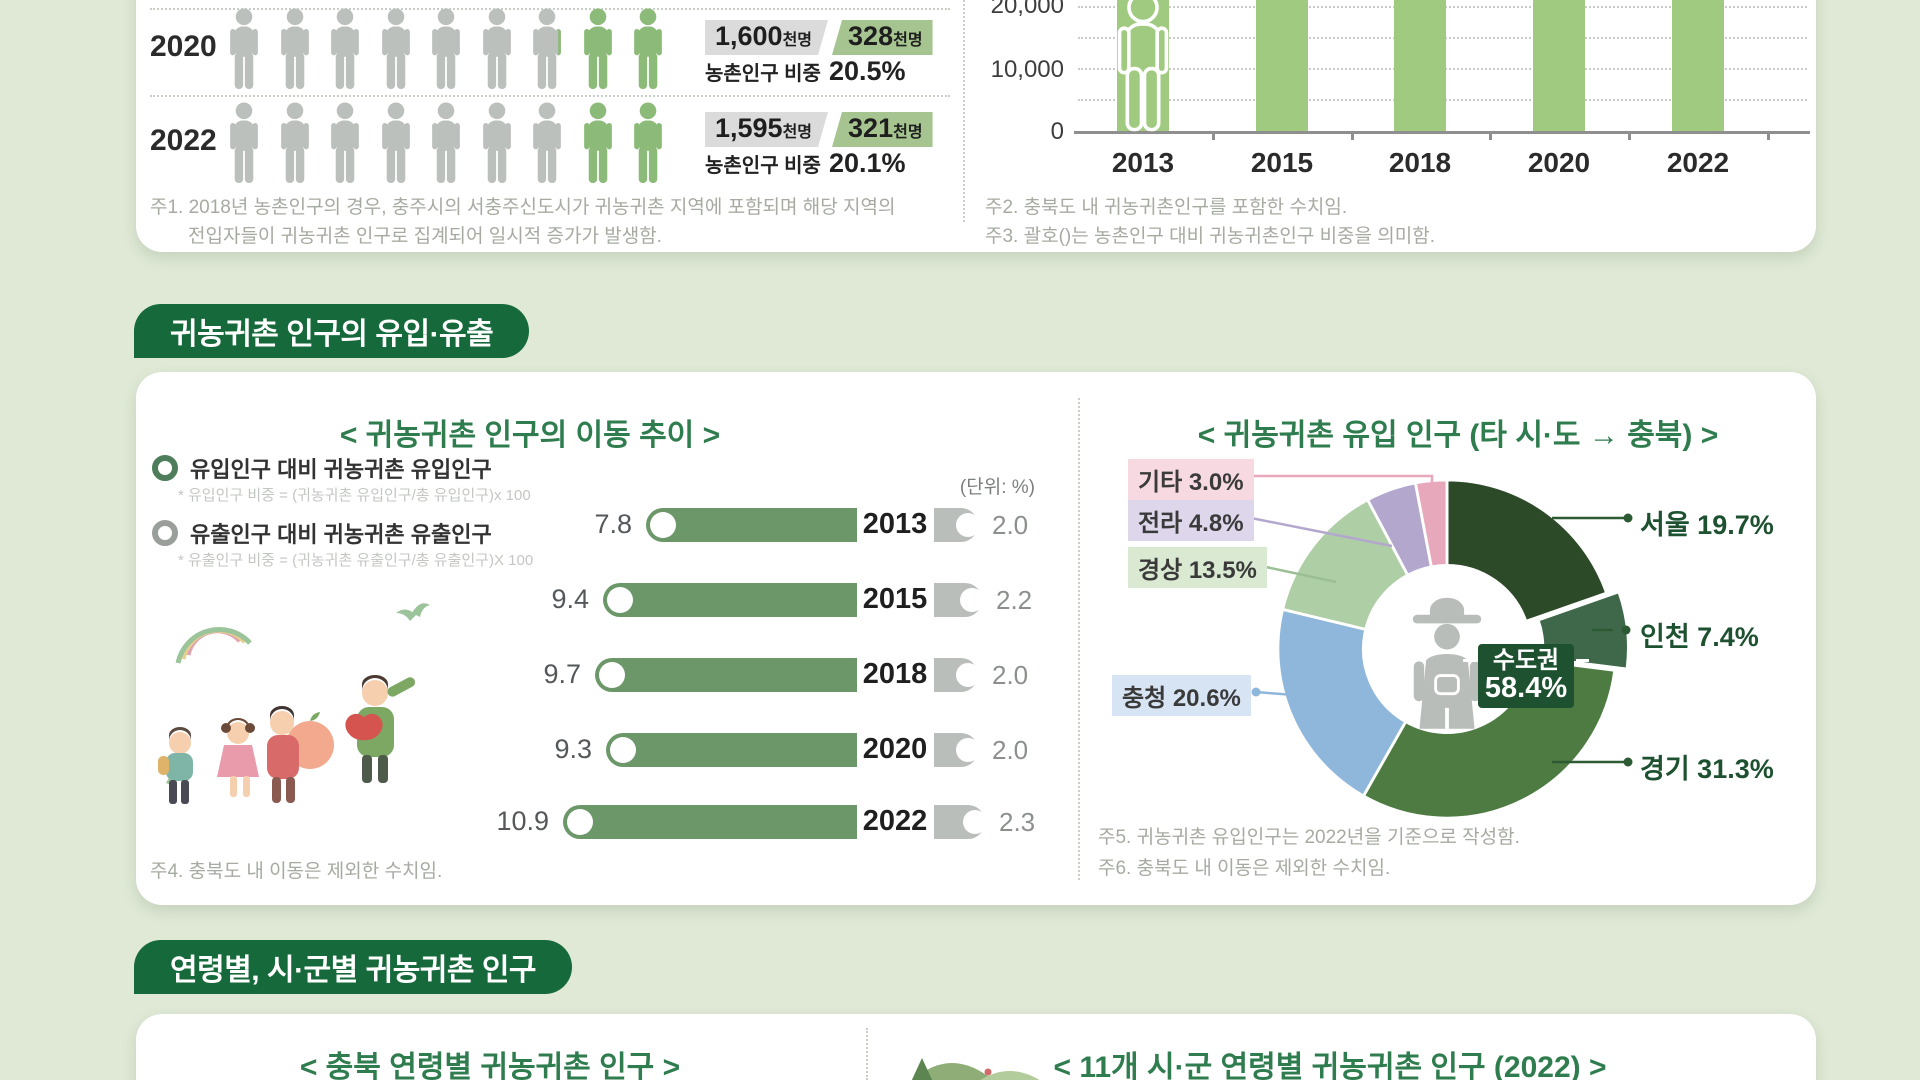 The image size is (1920, 1080). Describe the element at coordinates (1079, 639) in the screenshot. I see `mid-card-divider` at that location.